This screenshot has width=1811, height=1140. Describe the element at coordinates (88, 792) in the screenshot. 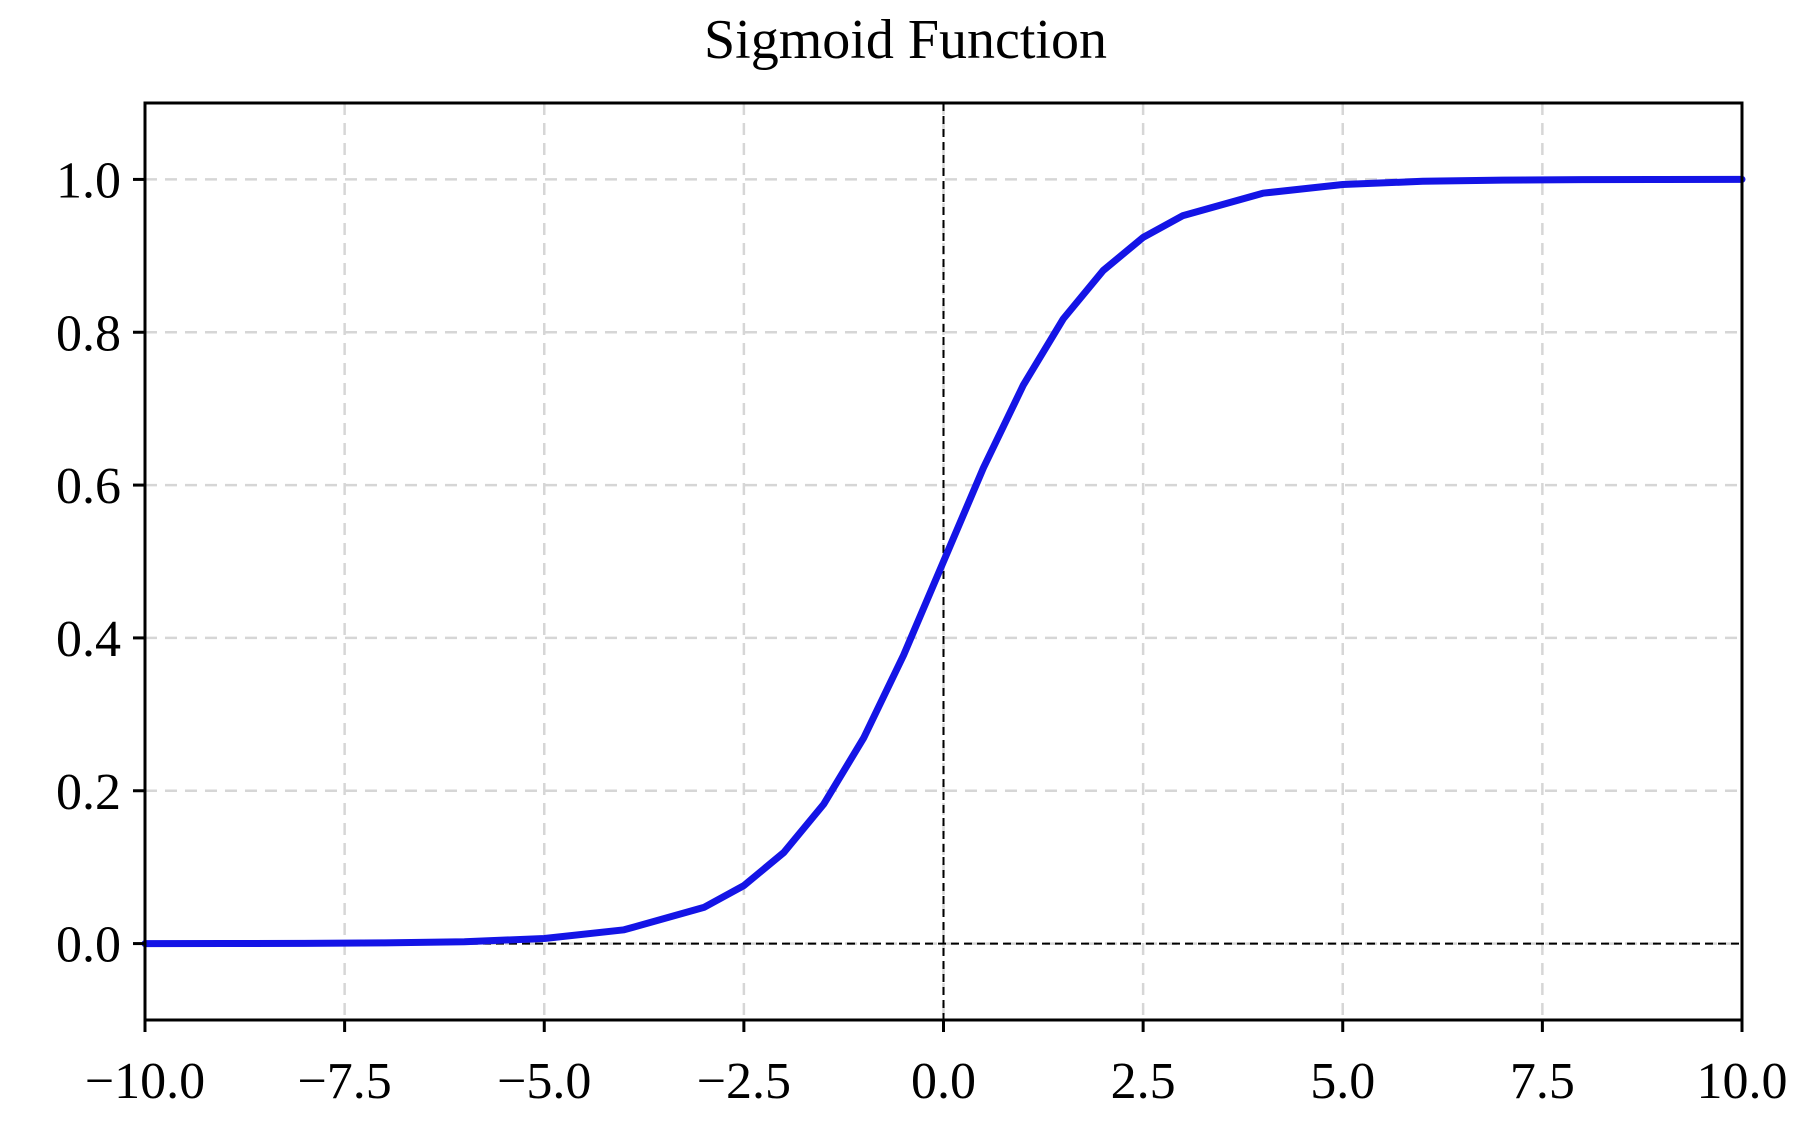

I see `y-tick-label: 0.2` at that location.